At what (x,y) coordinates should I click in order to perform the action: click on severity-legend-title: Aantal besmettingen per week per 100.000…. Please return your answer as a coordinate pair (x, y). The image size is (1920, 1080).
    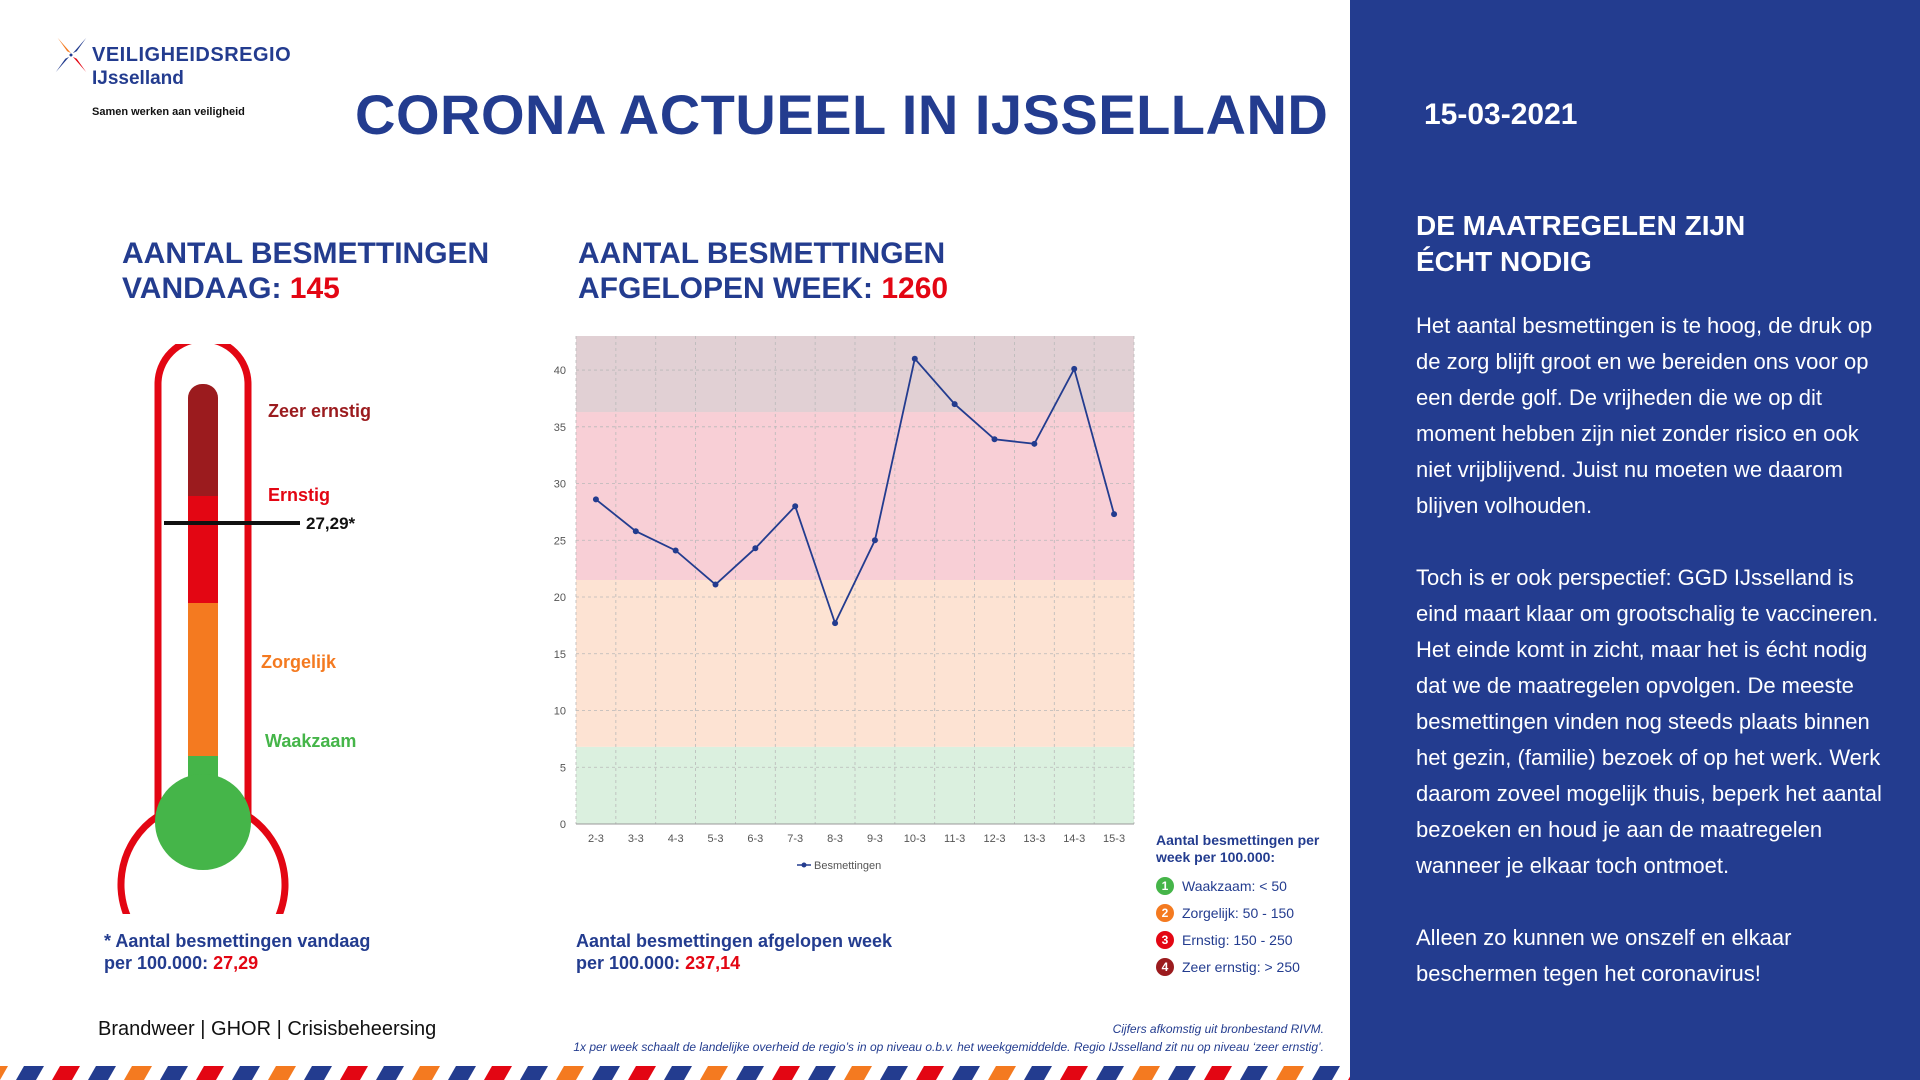
    Looking at the image, I should click on (1238, 848).